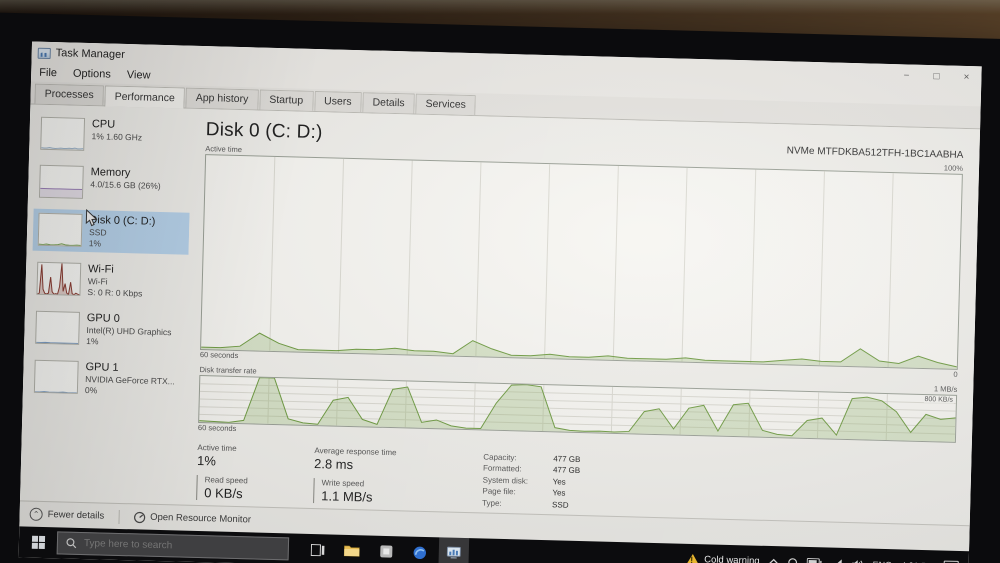  I want to click on speaker-icon, so click(857, 561).